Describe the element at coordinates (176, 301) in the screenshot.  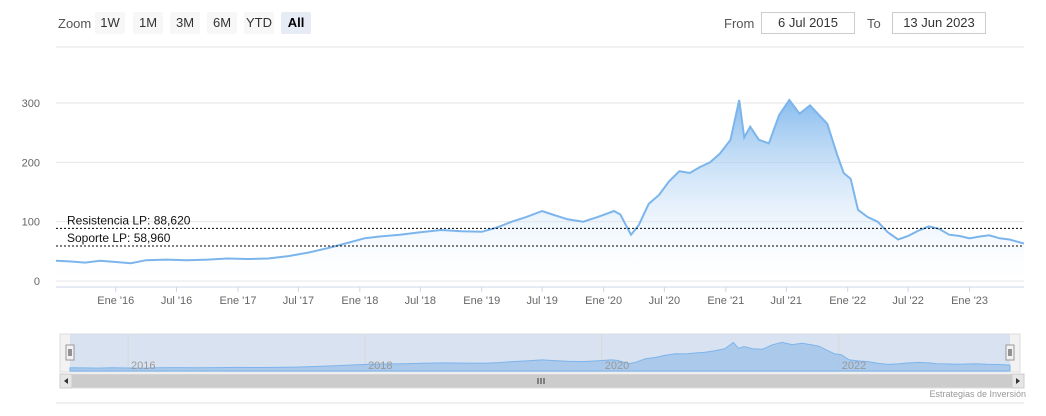
I see `x-tick-label: Jul '16` at that location.